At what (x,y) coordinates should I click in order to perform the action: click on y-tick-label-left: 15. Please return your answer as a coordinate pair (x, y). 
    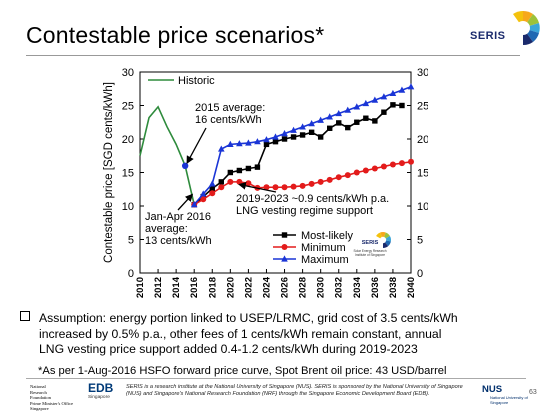
    Looking at the image, I should click on (128, 174).